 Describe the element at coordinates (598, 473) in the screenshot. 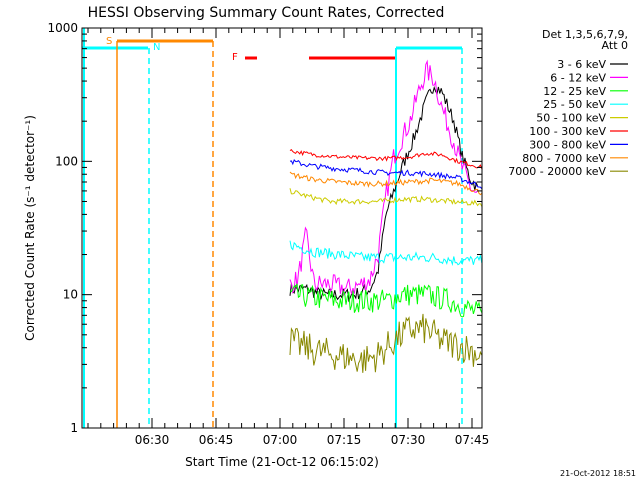

I see `timestamp: 21-Oct-2012 18:51` at that location.